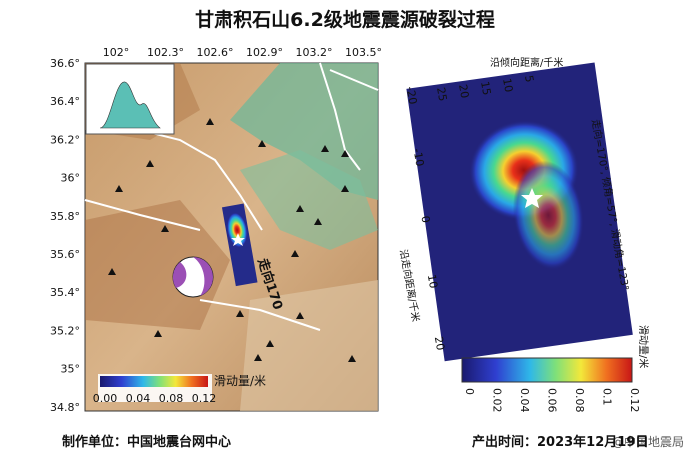 This screenshot has width=690, height=467. I want to click on lat-tick-label: 35°, so click(71, 369).